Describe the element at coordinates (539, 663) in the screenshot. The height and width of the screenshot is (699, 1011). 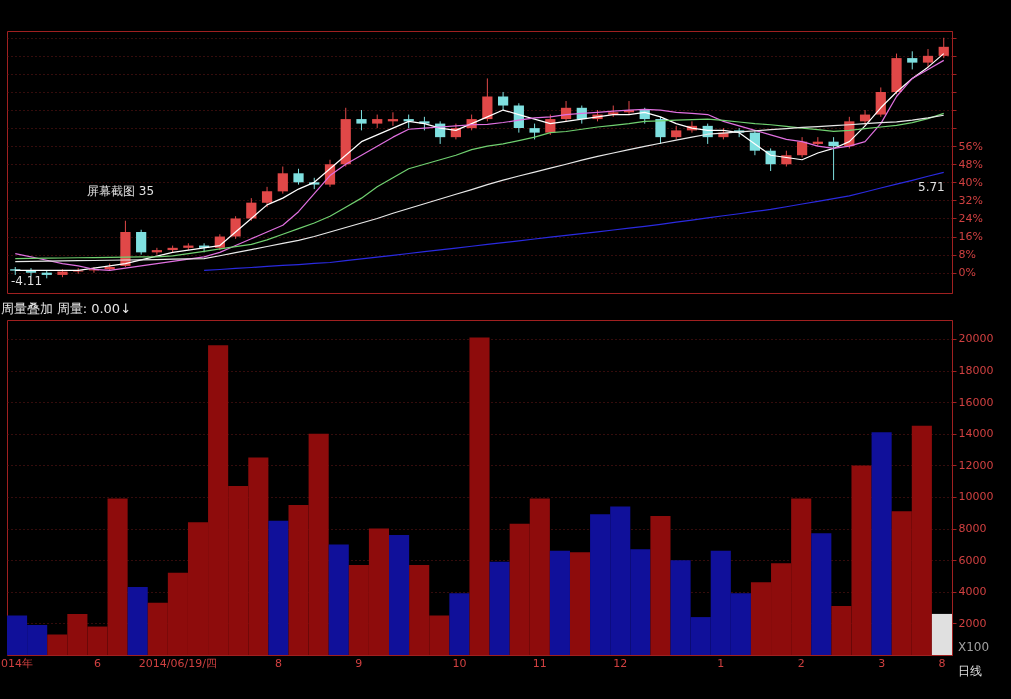
I see `x-tick-label: 11` at that location.